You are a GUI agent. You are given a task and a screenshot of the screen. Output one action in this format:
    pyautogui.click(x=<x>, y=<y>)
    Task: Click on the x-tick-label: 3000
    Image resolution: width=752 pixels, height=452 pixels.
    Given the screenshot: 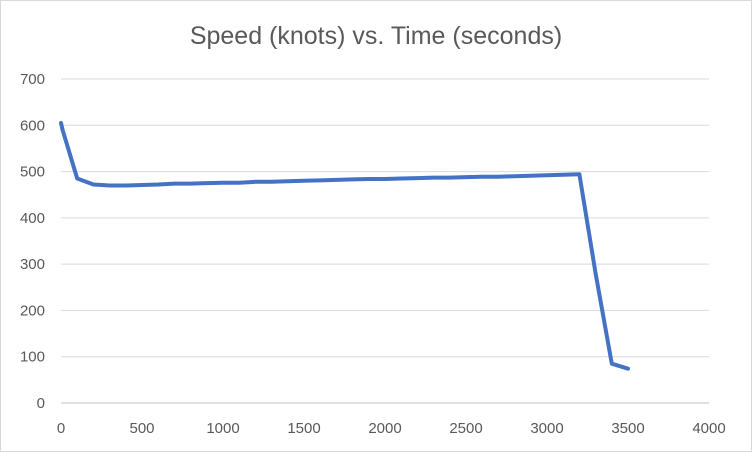 What is the action you would take?
    pyautogui.click(x=546, y=428)
    